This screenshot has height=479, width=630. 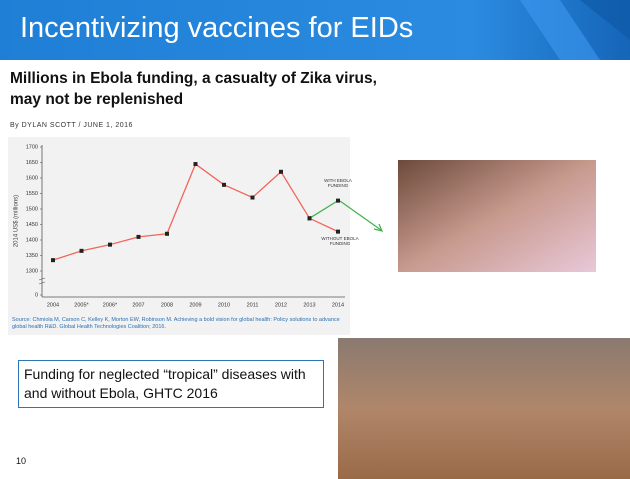 What do you see at coordinates (32, 240) in the screenshot?
I see `y-tick-label: 1400` at bounding box center [32, 240].